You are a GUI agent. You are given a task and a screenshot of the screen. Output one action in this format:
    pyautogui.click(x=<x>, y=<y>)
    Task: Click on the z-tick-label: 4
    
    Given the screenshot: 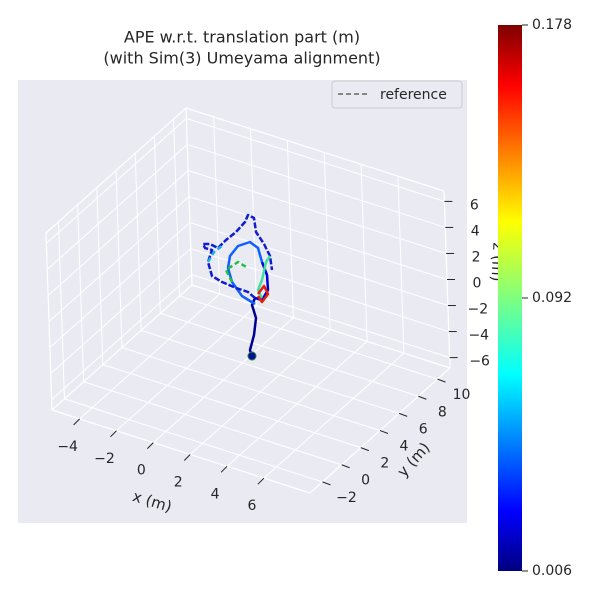 What is the action you would take?
    pyautogui.click(x=475, y=231)
    